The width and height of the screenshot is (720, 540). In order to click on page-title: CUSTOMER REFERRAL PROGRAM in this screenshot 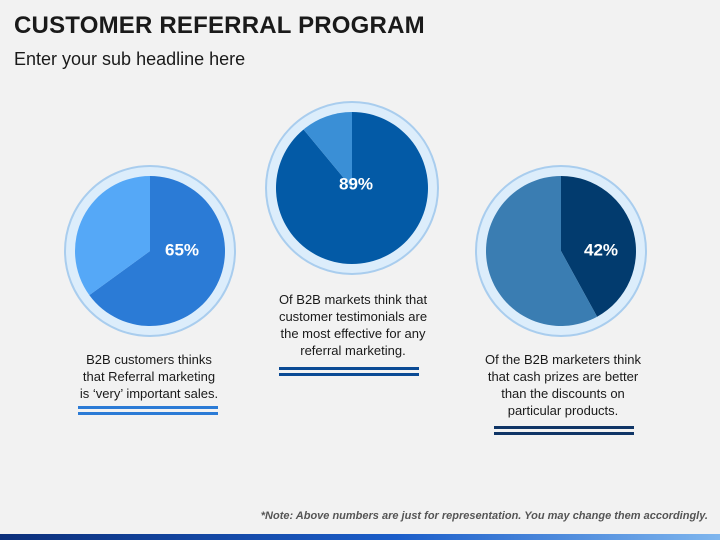, I will do `click(219, 25)`.